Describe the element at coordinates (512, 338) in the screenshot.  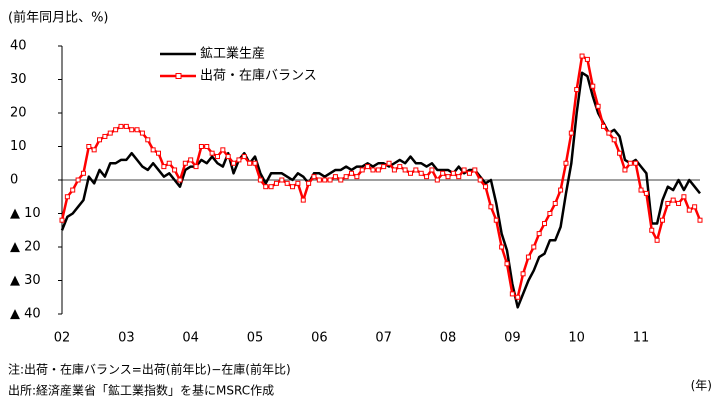
I see `x-tick-label: 09` at that location.